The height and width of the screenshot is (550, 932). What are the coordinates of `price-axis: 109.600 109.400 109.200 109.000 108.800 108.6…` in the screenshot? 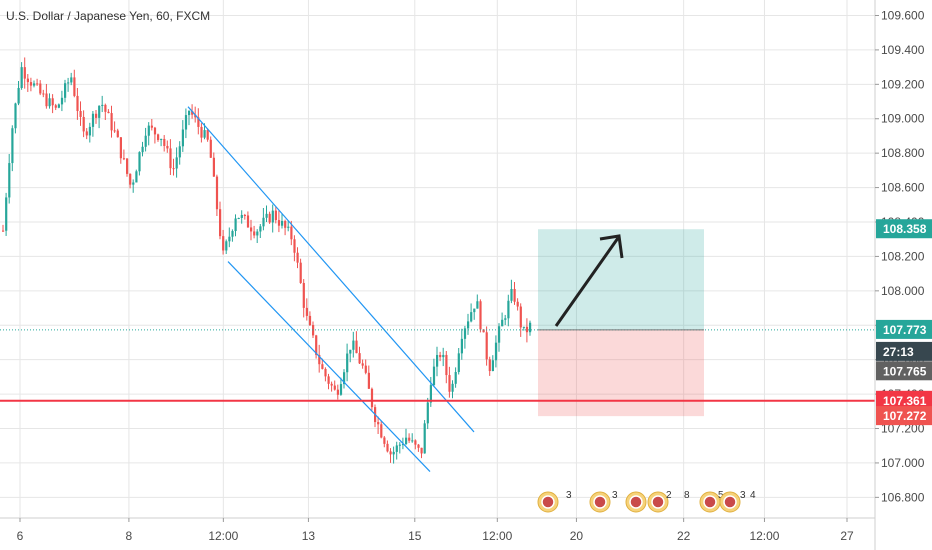 It's located at (903, 275).